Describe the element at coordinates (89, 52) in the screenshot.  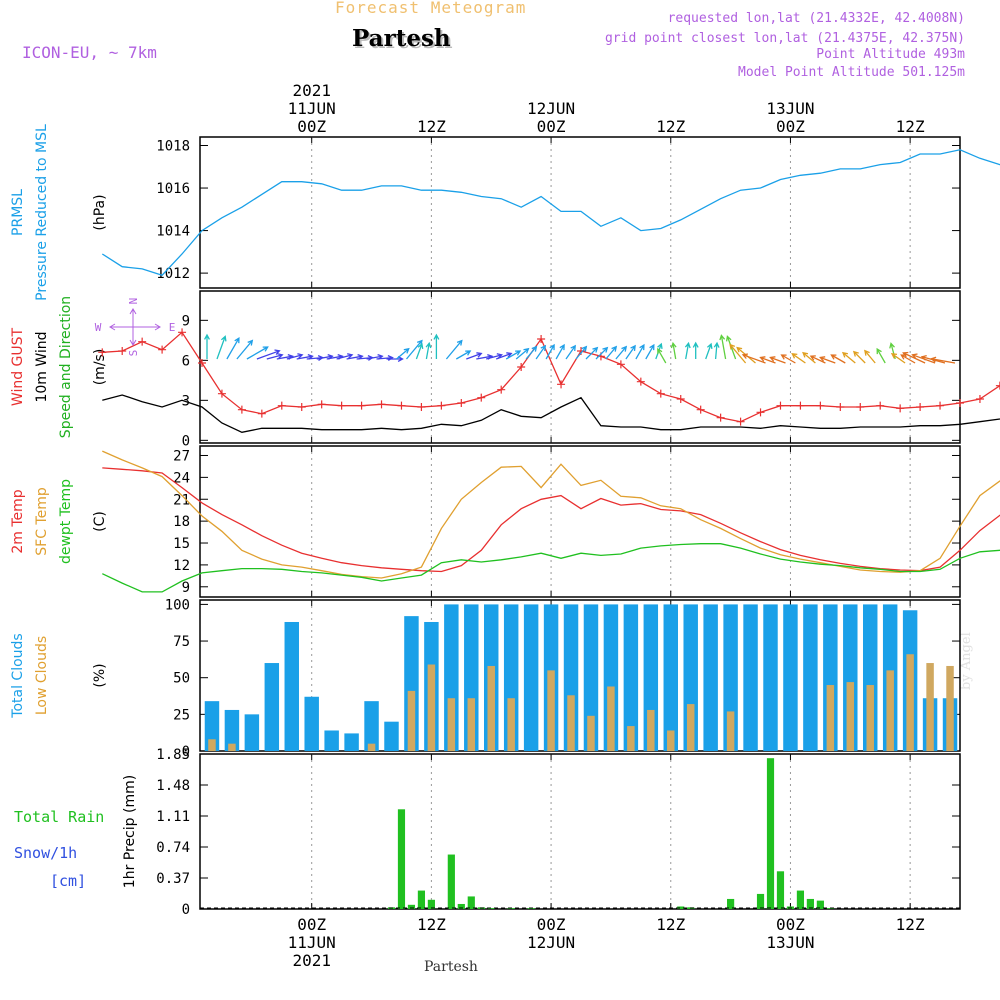
I see `model-label: ICON-EU, ~ 7km` at that location.